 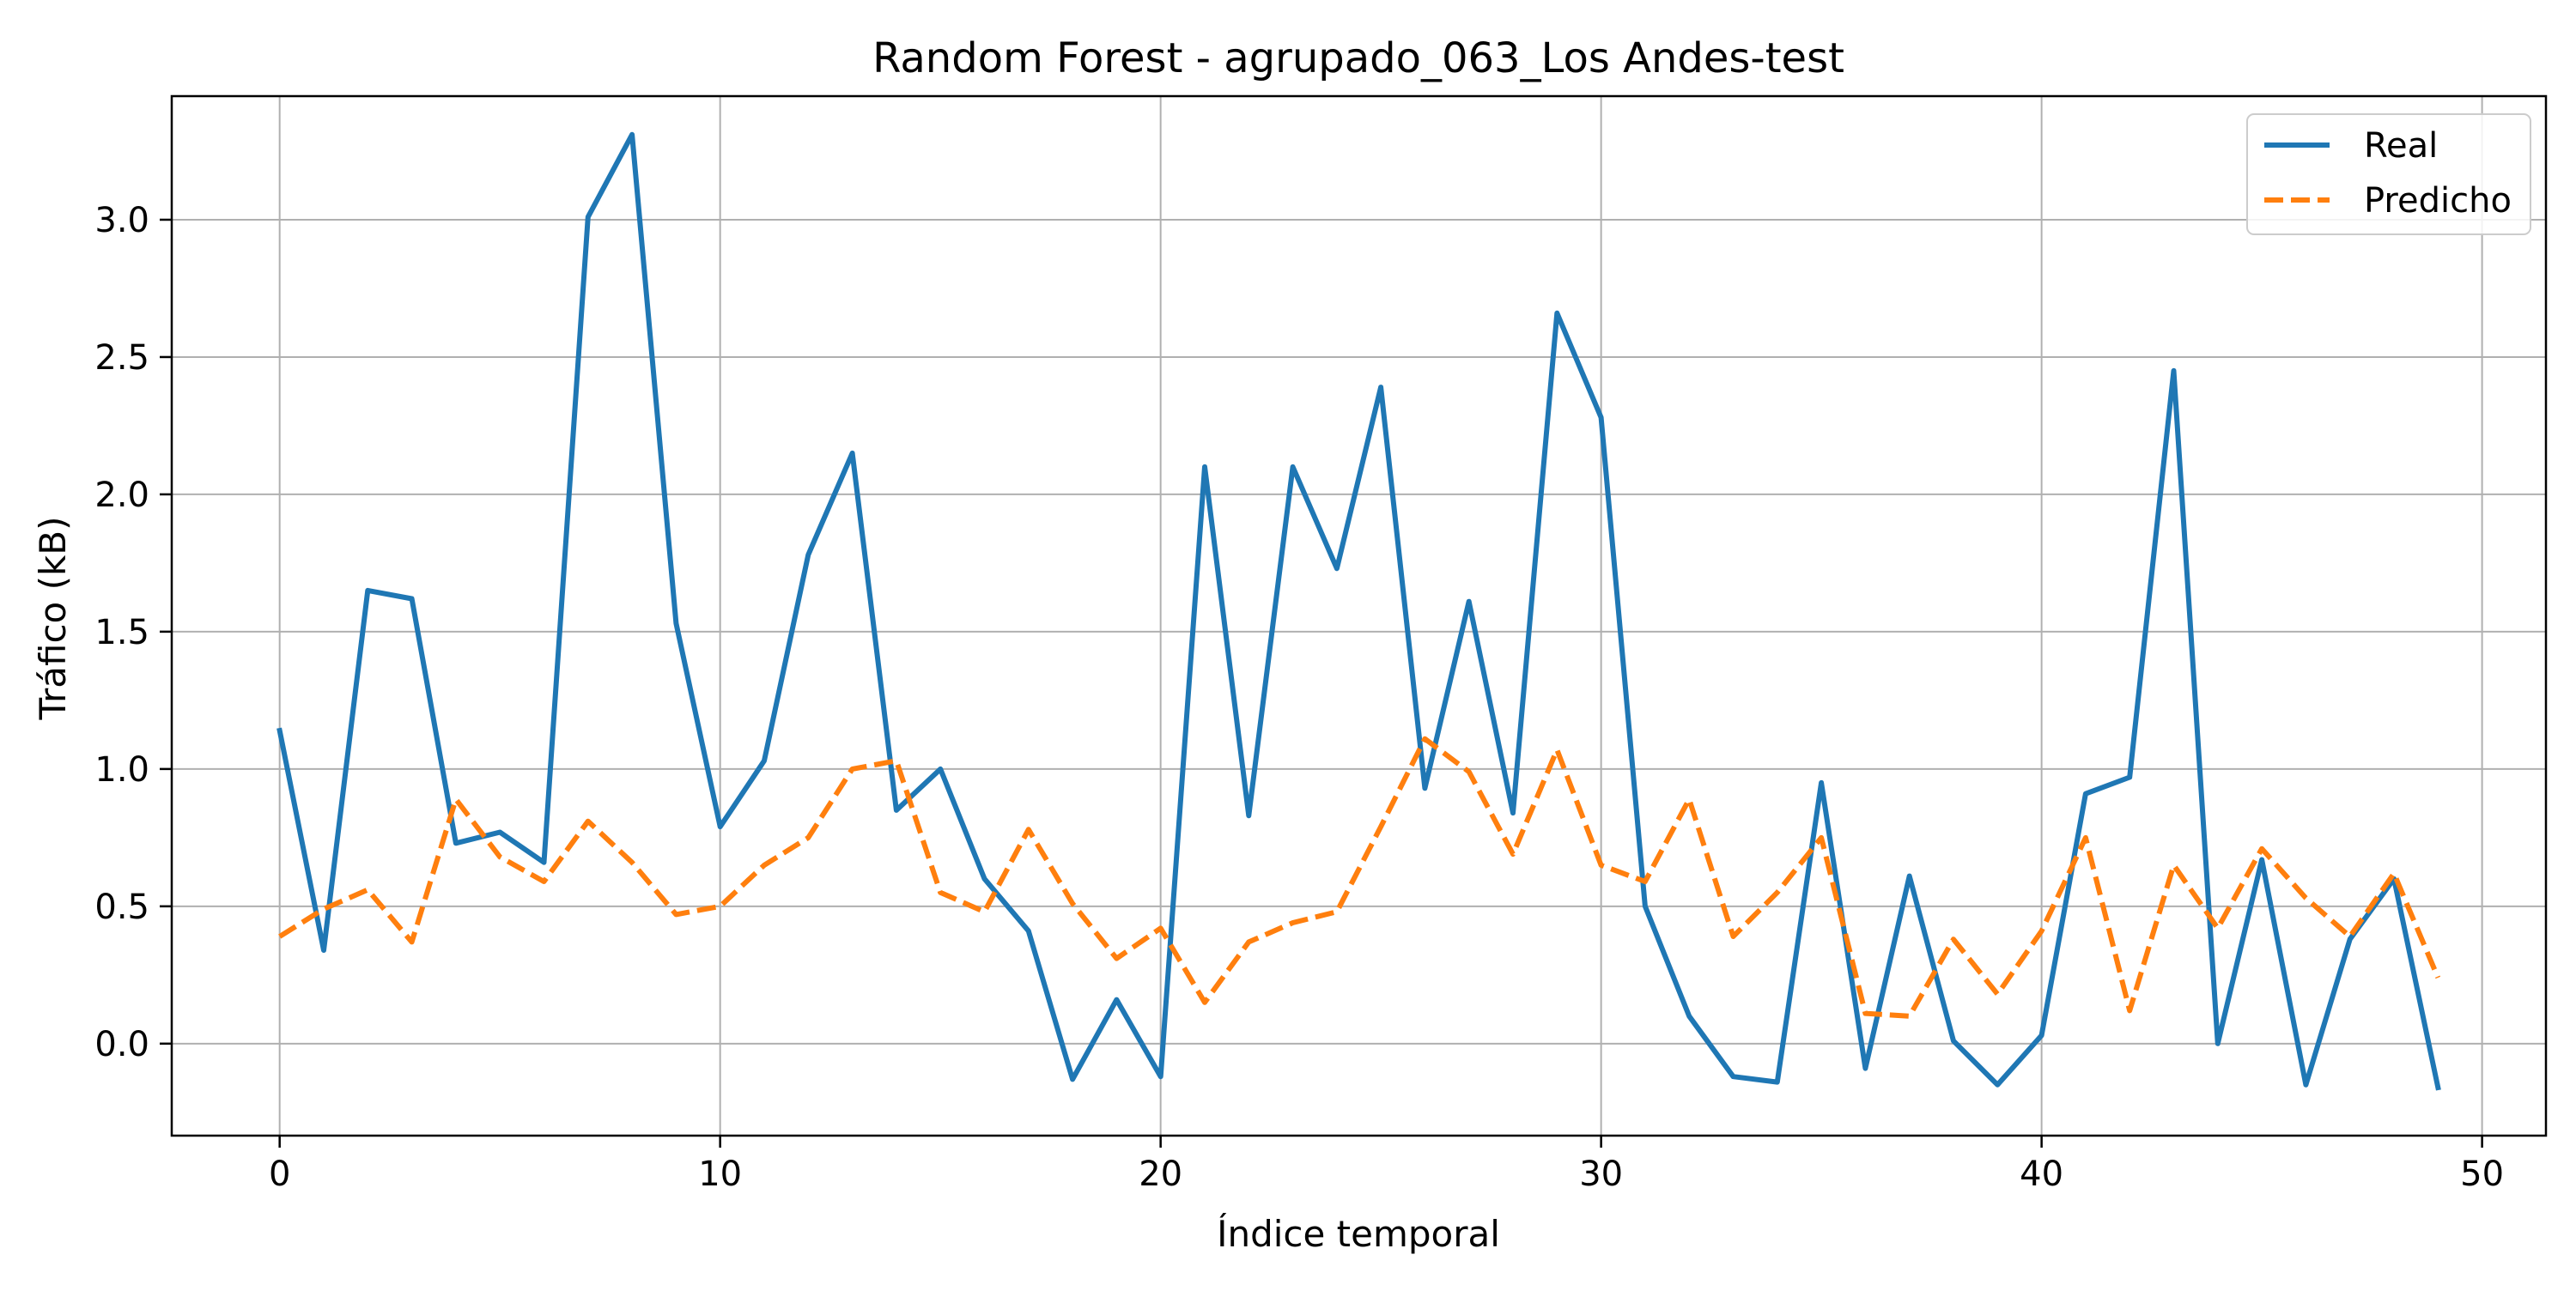 What do you see at coordinates (122, 496) in the screenshot?
I see `y-tick-label: 2.0` at bounding box center [122, 496].